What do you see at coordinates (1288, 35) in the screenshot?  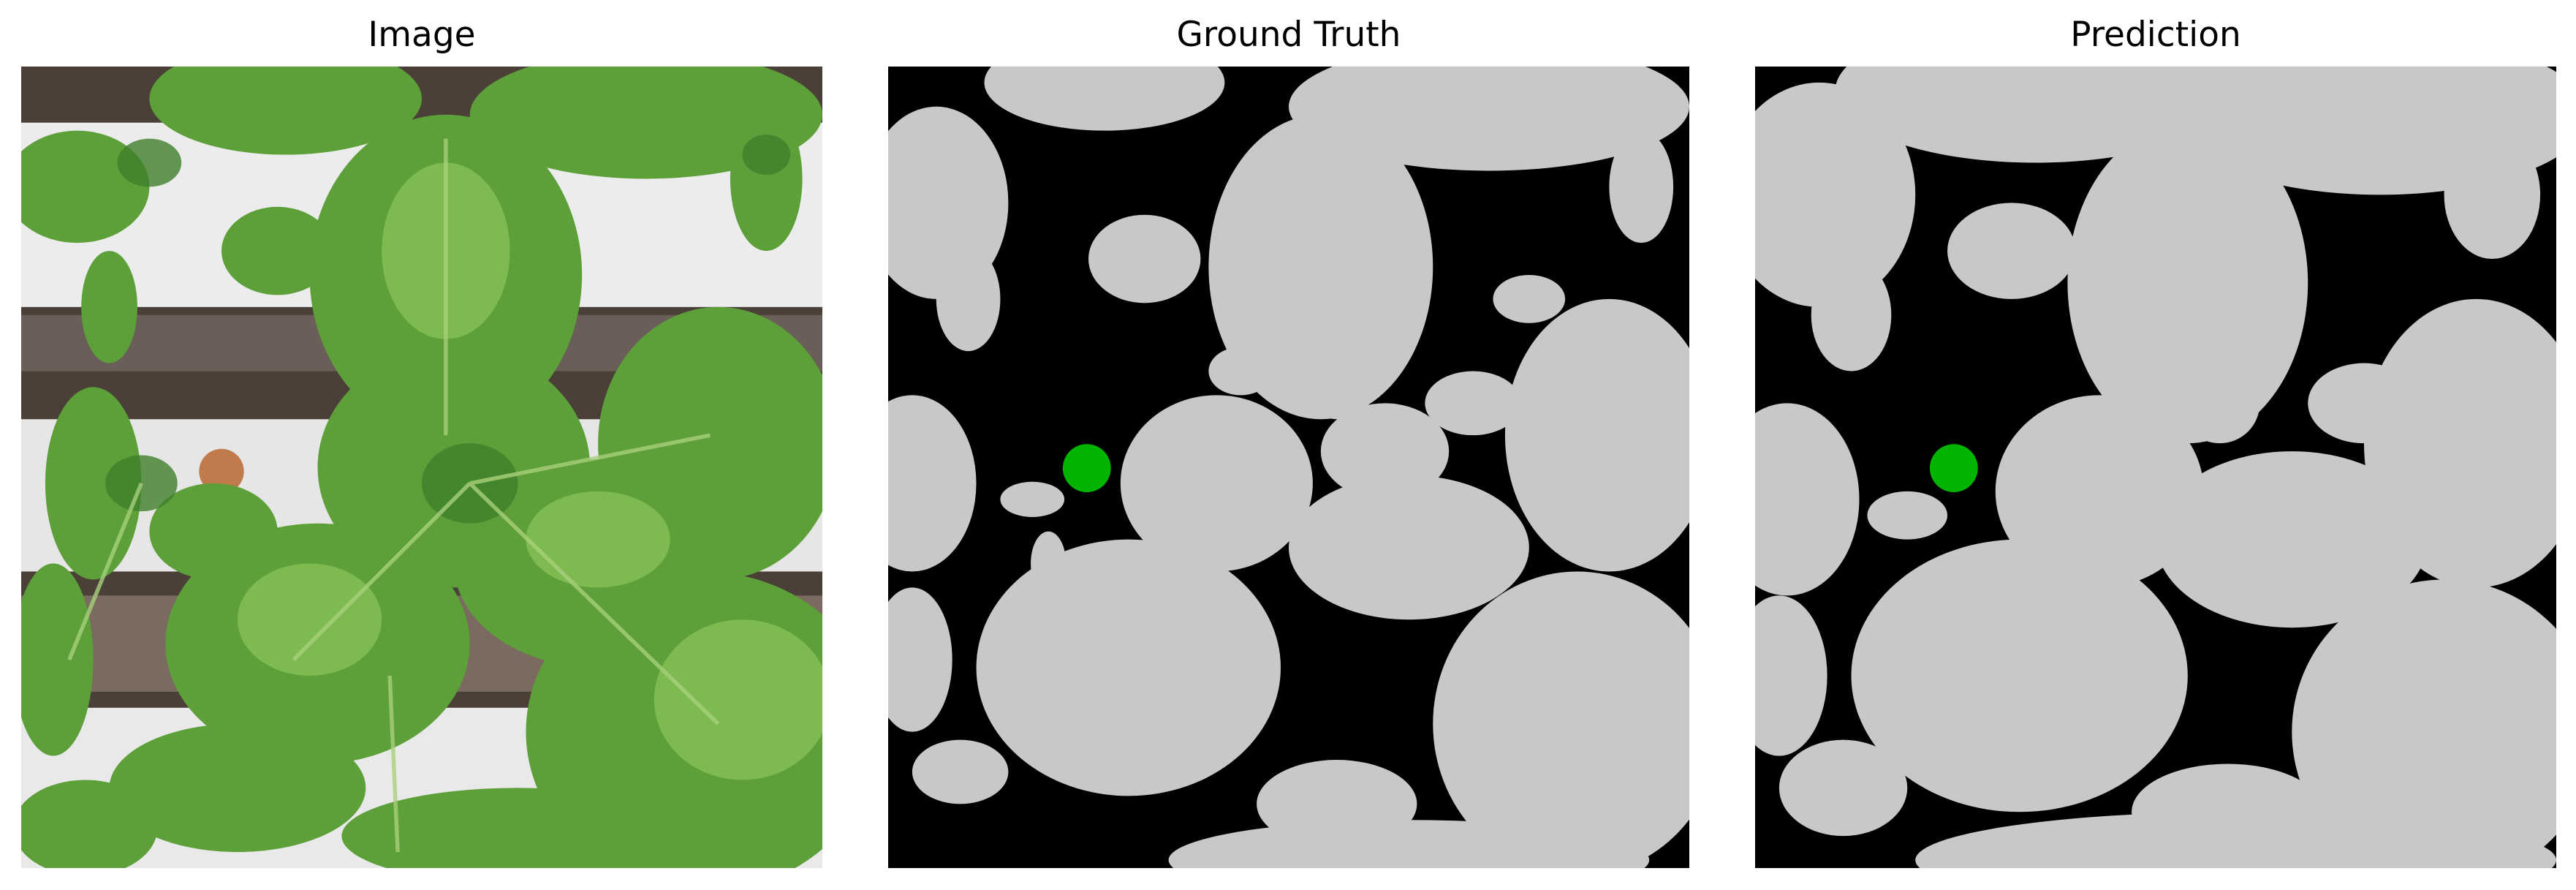 I see `ground-truth-panel-title: Ground Truth` at bounding box center [1288, 35].